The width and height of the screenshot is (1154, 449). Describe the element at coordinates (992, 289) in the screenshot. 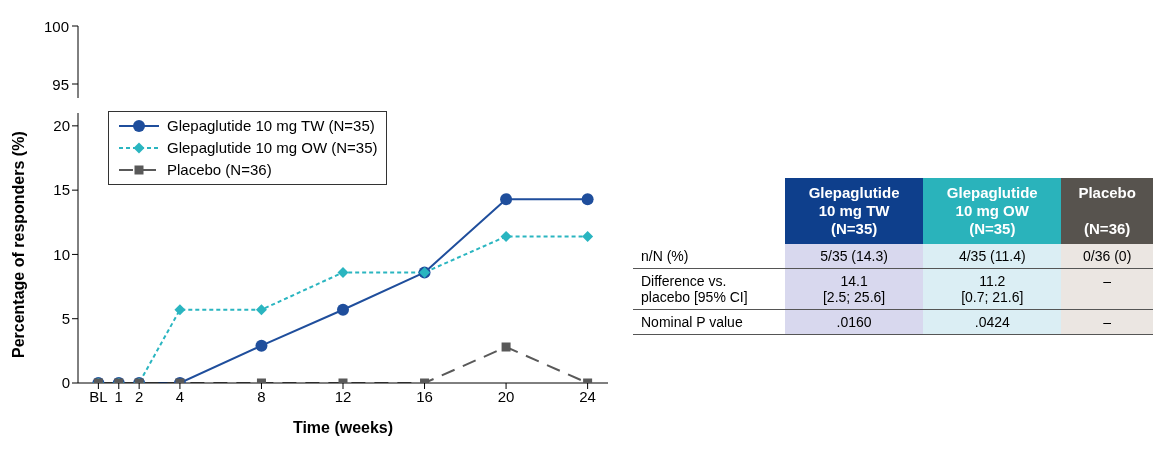

I see `text: 11.2 [0.7; 21.6]` at that location.